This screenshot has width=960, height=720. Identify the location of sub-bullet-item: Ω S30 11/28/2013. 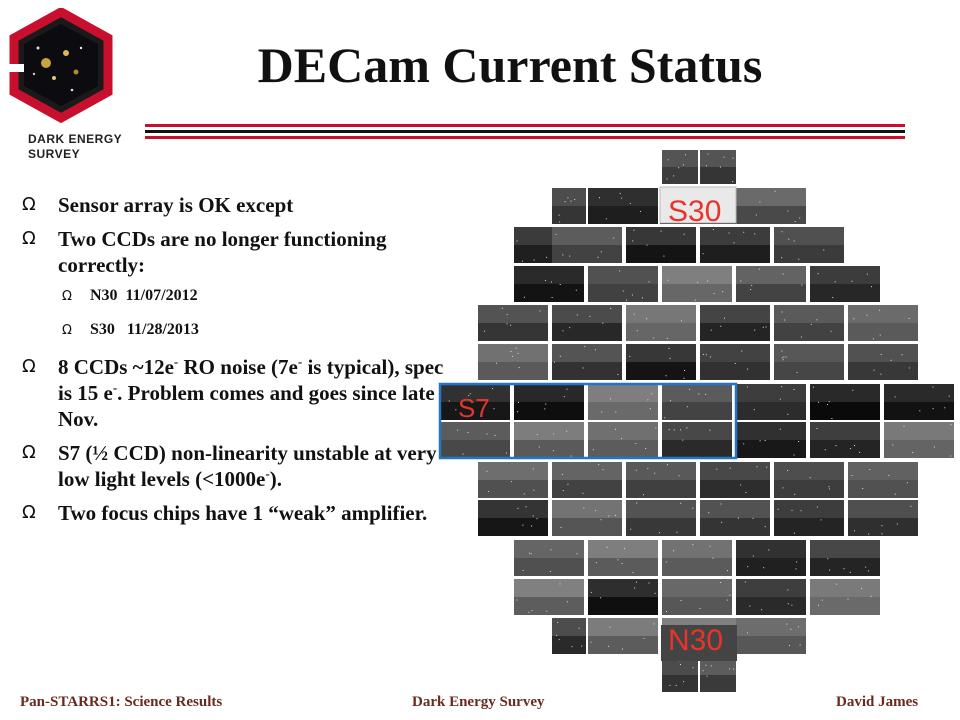
(242, 330).